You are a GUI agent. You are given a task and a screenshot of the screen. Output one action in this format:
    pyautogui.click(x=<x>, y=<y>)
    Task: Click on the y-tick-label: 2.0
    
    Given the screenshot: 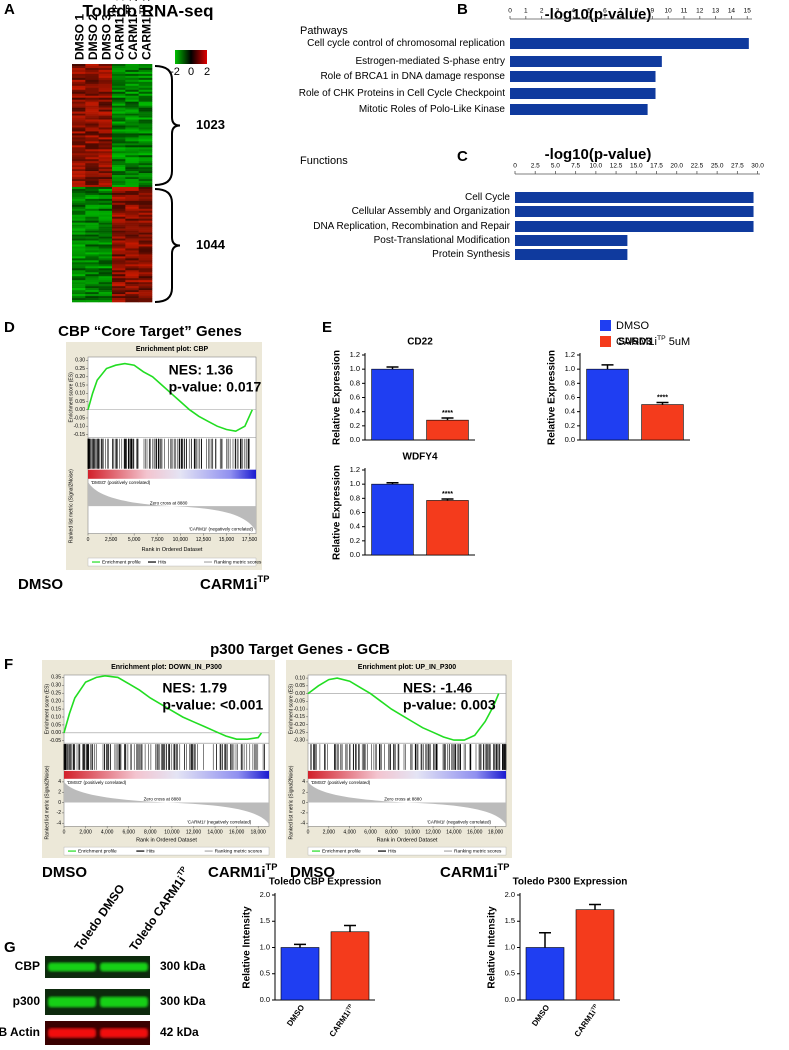 What is the action you would take?
    pyautogui.click(x=265, y=894)
    